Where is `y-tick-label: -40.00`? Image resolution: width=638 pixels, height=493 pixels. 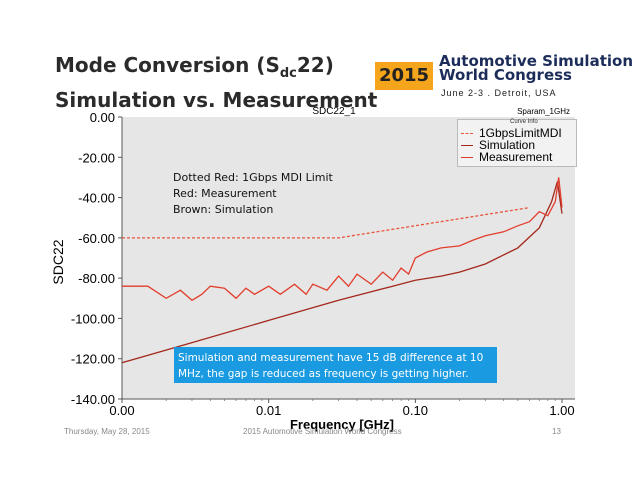 y-tick-label: -40.00 is located at coordinates (96, 198).